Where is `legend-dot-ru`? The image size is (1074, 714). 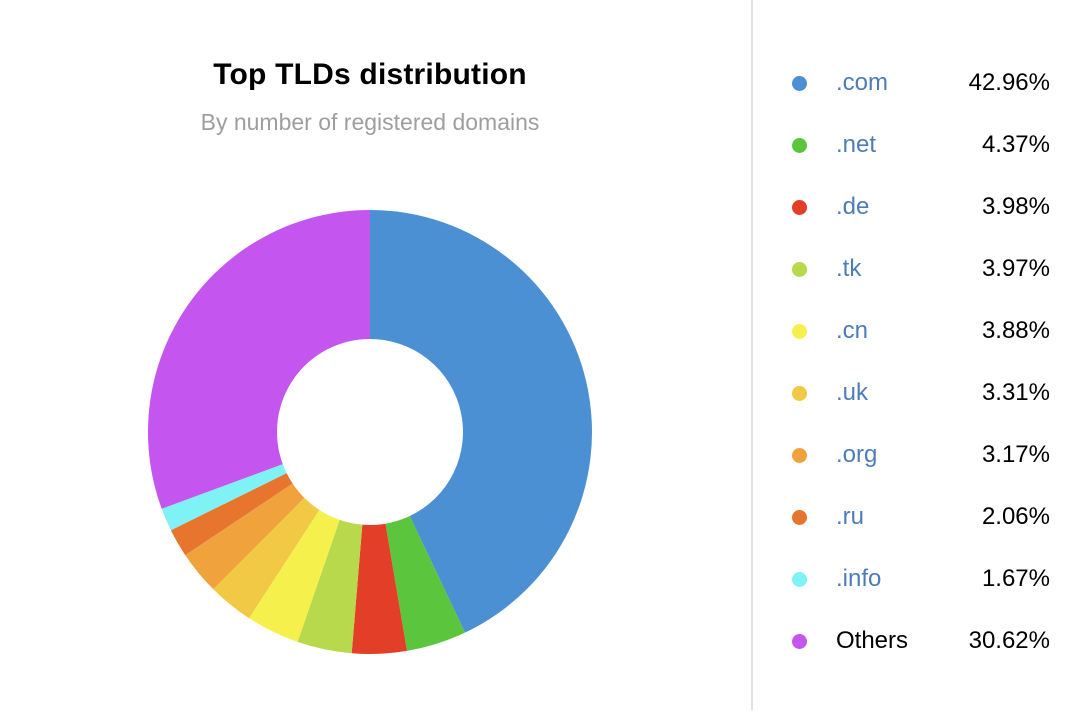
legend-dot-ru is located at coordinates (799, 517).